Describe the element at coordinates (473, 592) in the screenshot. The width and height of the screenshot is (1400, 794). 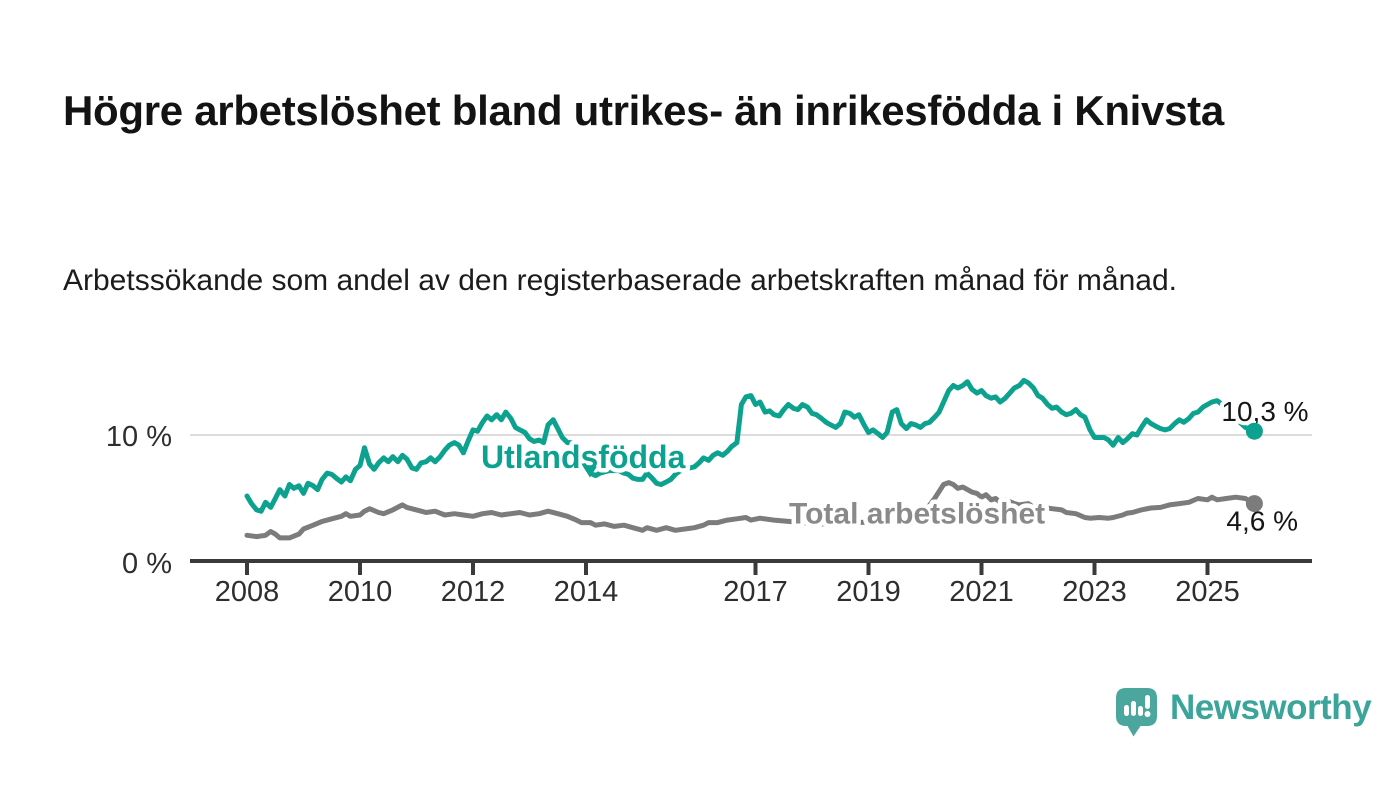
I see `x-tick-label: 2012` at that location.